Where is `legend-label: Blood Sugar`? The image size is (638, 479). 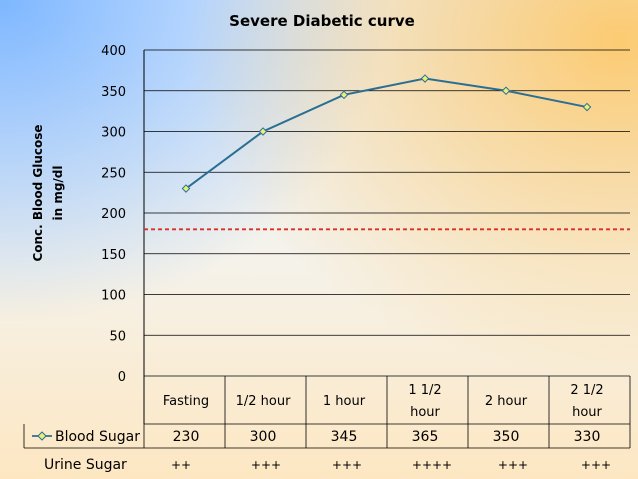 legend-label: Blood Sugar is located at coordinates (97, 437).